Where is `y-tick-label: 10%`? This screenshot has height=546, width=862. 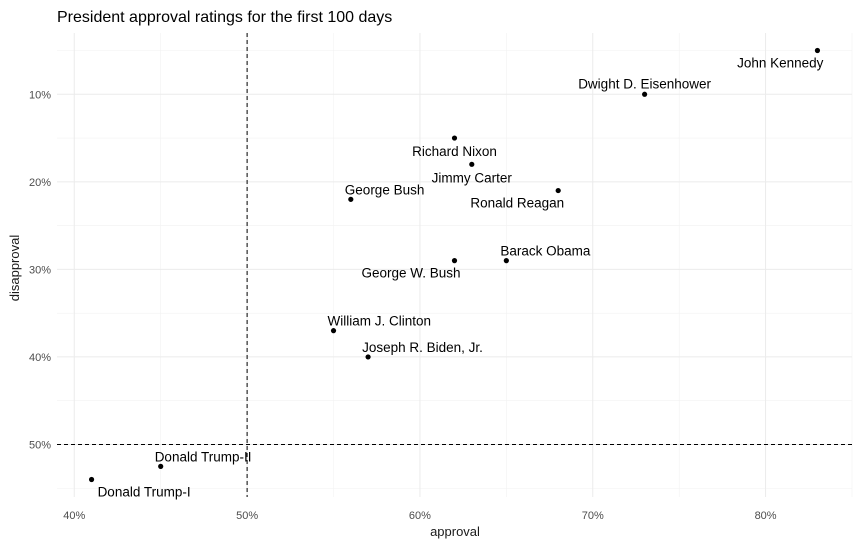 y-tick-label: 10% is located at coordinates (40, 95).